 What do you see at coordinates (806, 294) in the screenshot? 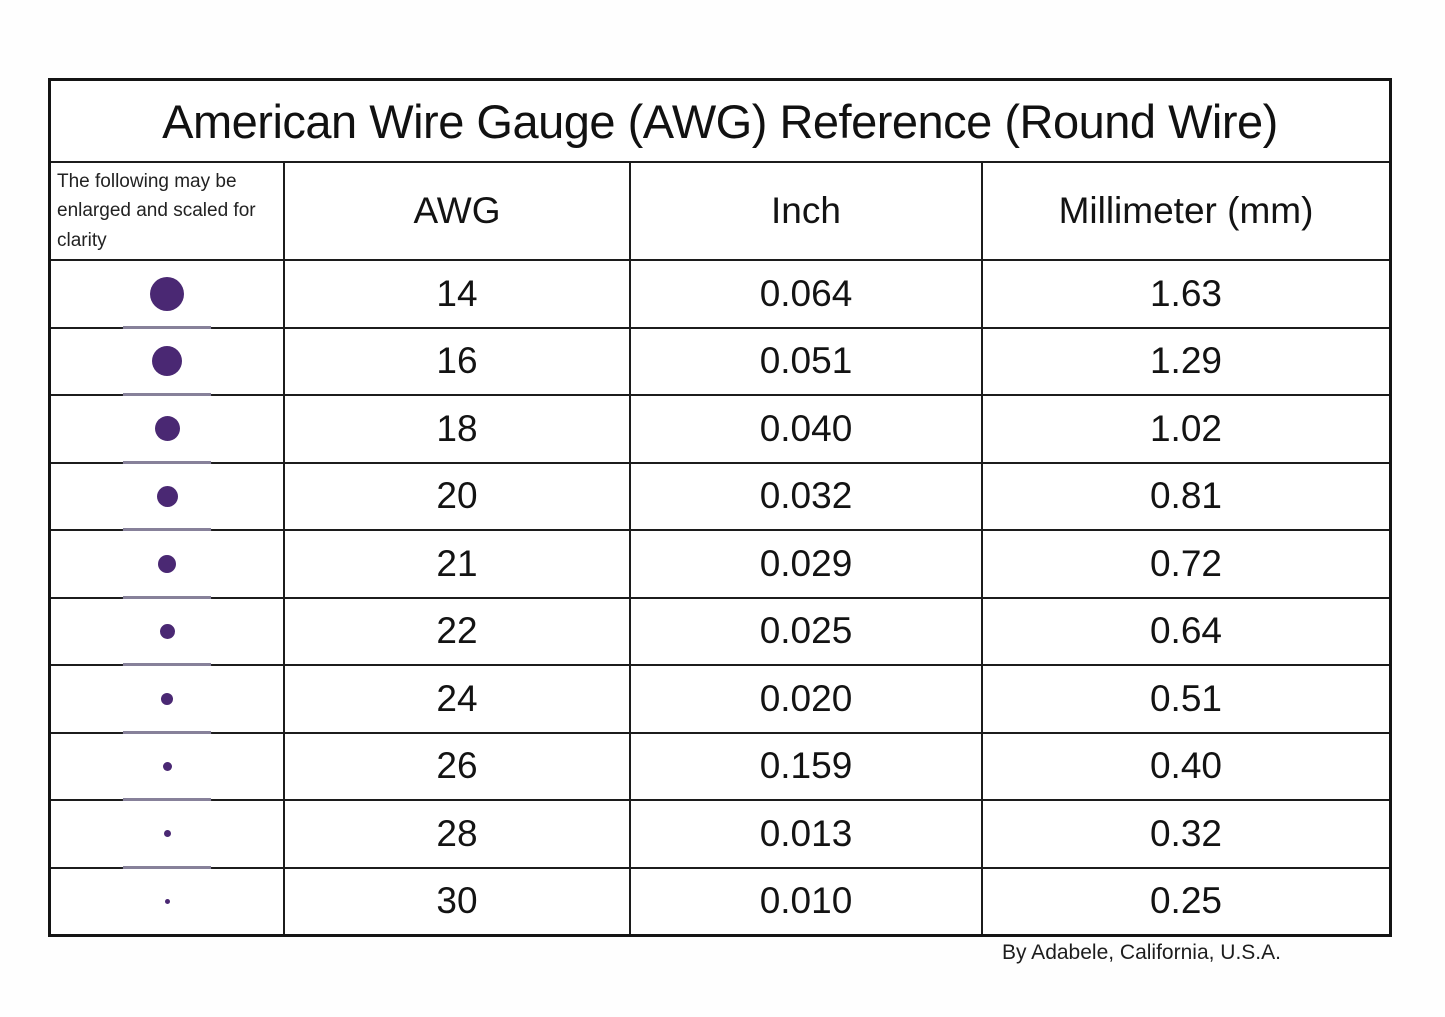
I see `inch-value-cell: 0.064` at bounding box center [806, 294].